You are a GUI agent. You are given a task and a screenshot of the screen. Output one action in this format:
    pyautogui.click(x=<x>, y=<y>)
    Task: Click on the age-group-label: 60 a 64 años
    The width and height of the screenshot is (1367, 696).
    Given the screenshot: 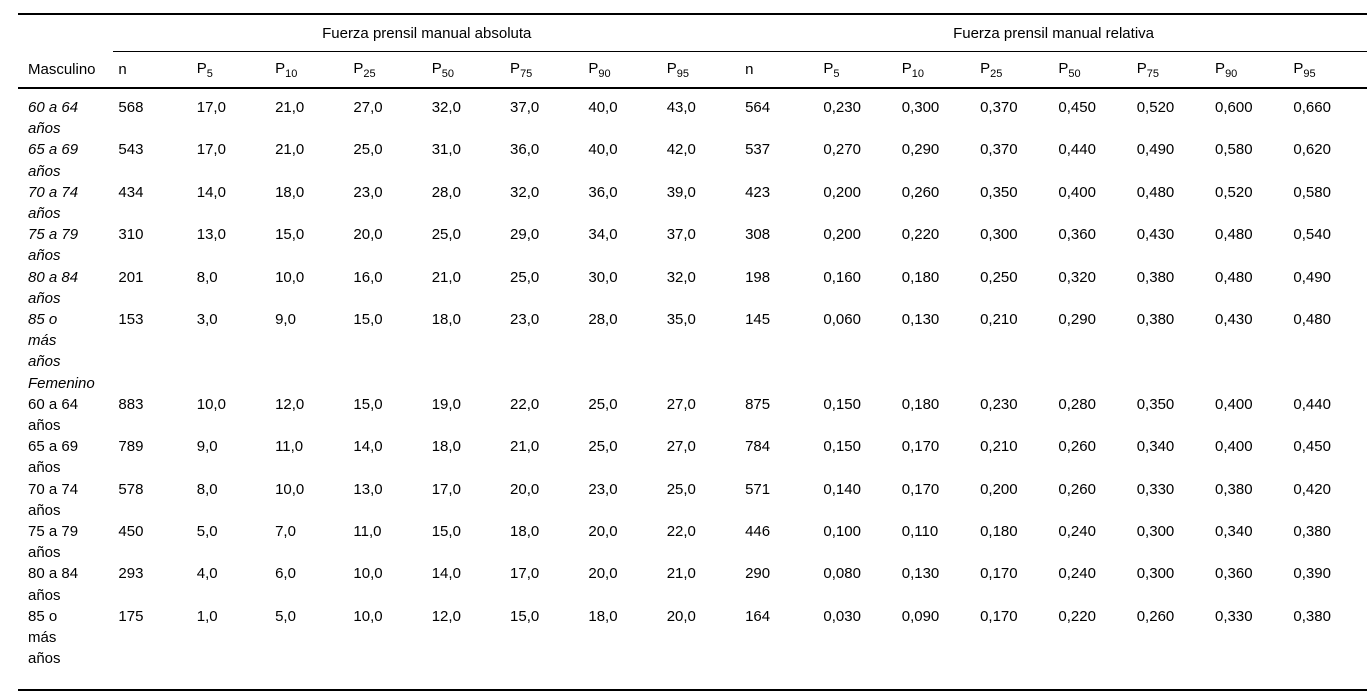 What is the action you would take?
    pyautogui.click(x=65, y=113)
    